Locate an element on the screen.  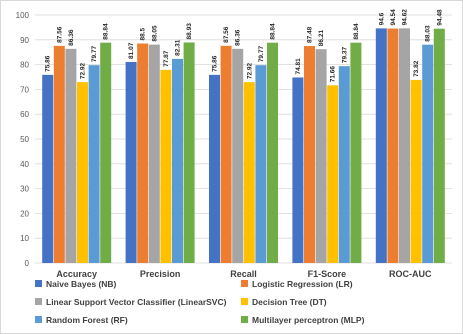
data-label: 86.21 is located at coordinates (321, 38).